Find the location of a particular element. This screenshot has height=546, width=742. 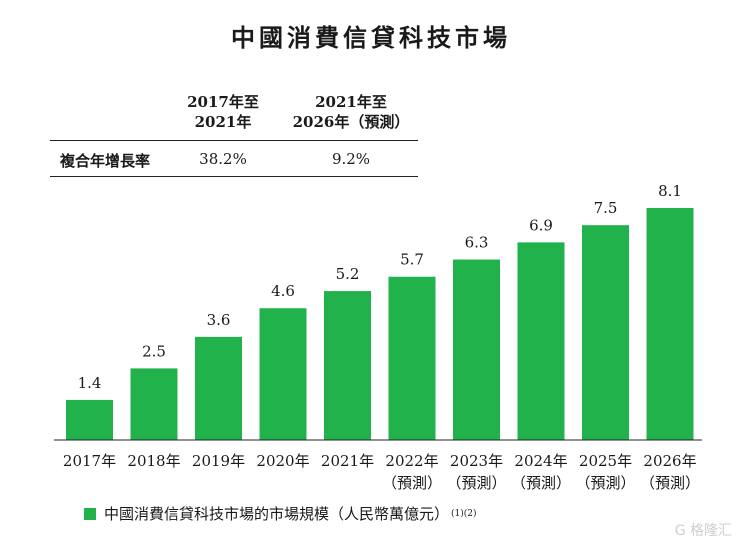

cagr-header-line: 2021年至 is located at coordinates (351, 102).